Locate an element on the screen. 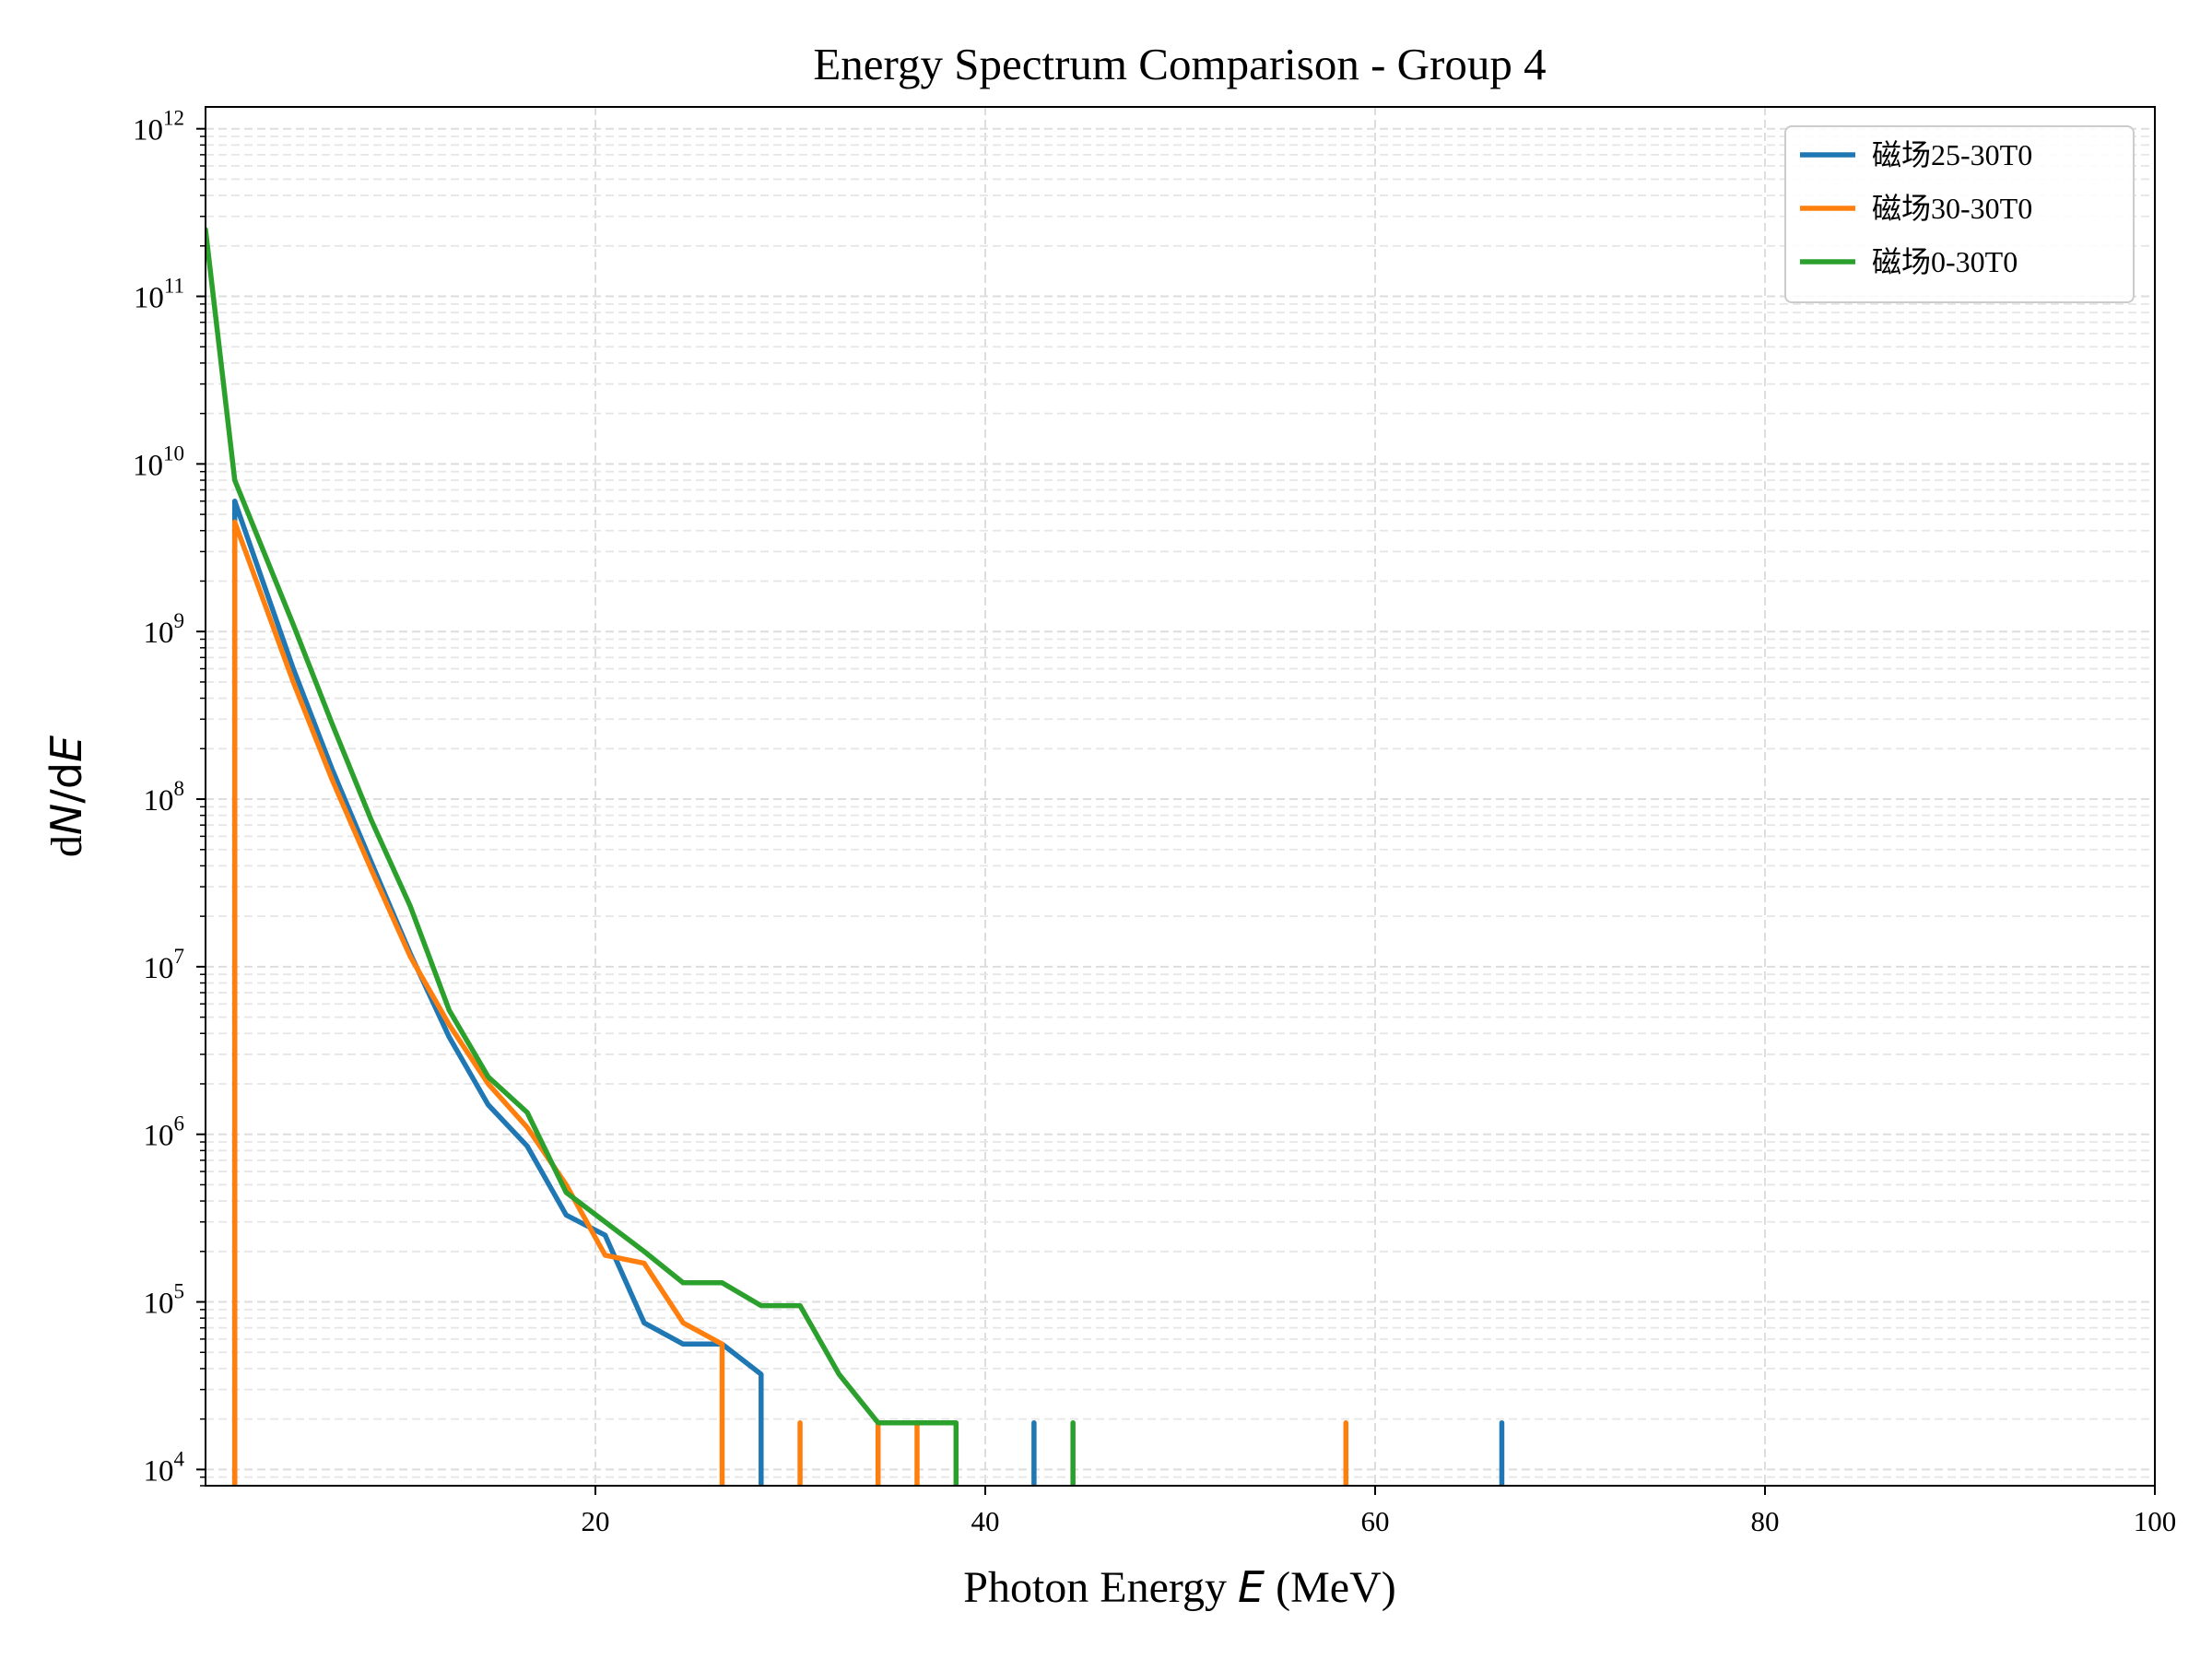  y-tick-label: 10¹¹ is located at coordinates (159, 295).